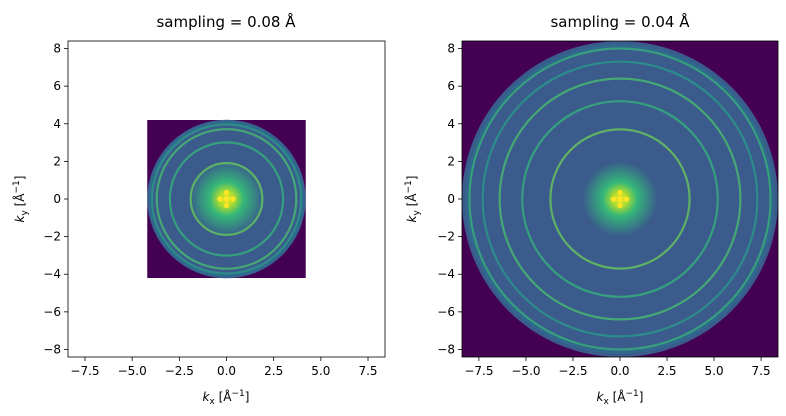 This screenshot has width=786, height=416. Describe the element at coordinates (714, 371) in the screenshot. I see `right-xtick-label: 5.0` at that location.